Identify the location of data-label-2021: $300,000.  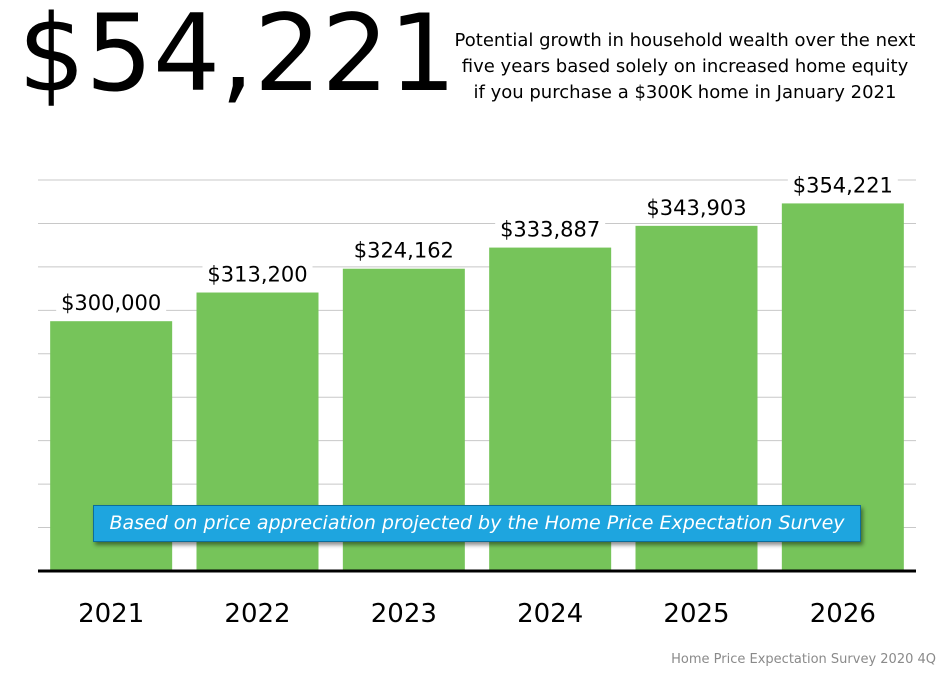
(111, 303).